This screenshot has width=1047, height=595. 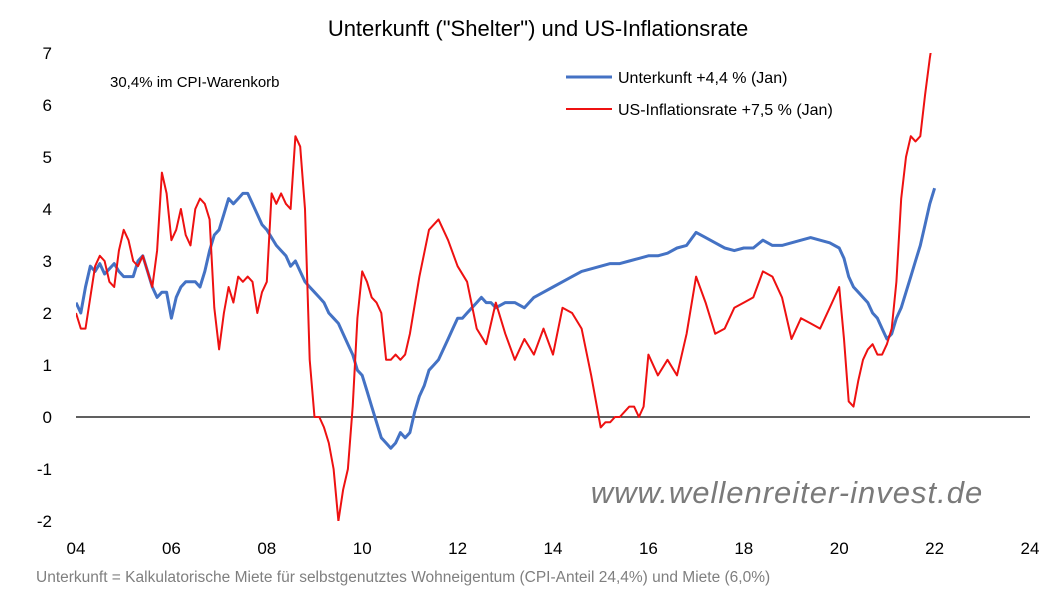 I want to click on x-tick-label: 08, so click(x=266, y=548).